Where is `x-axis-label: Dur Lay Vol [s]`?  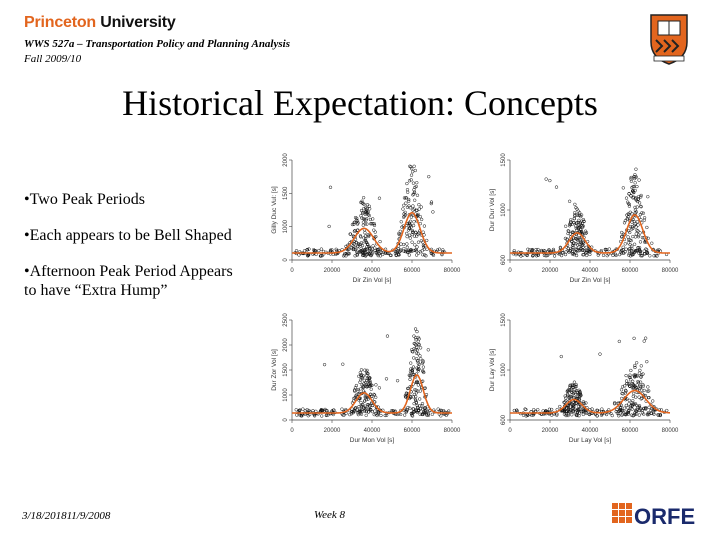
x-axis-label: Dur Lay Vol [s] is located at coordinates (590, 440).